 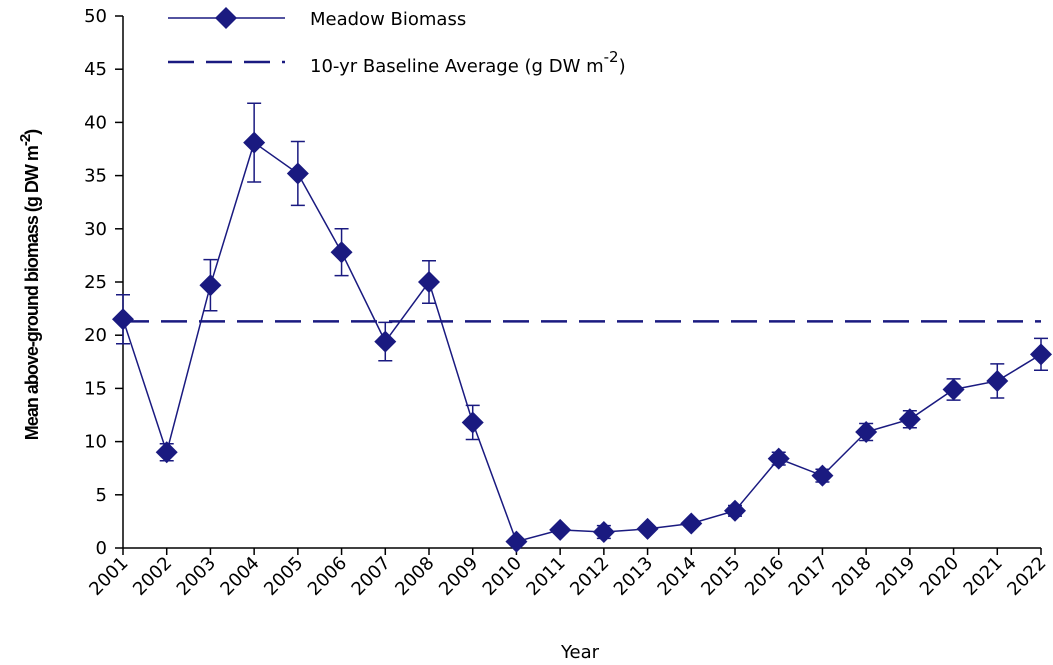 I want to click on legend-label-tail: ), so click(x=622, y=66).